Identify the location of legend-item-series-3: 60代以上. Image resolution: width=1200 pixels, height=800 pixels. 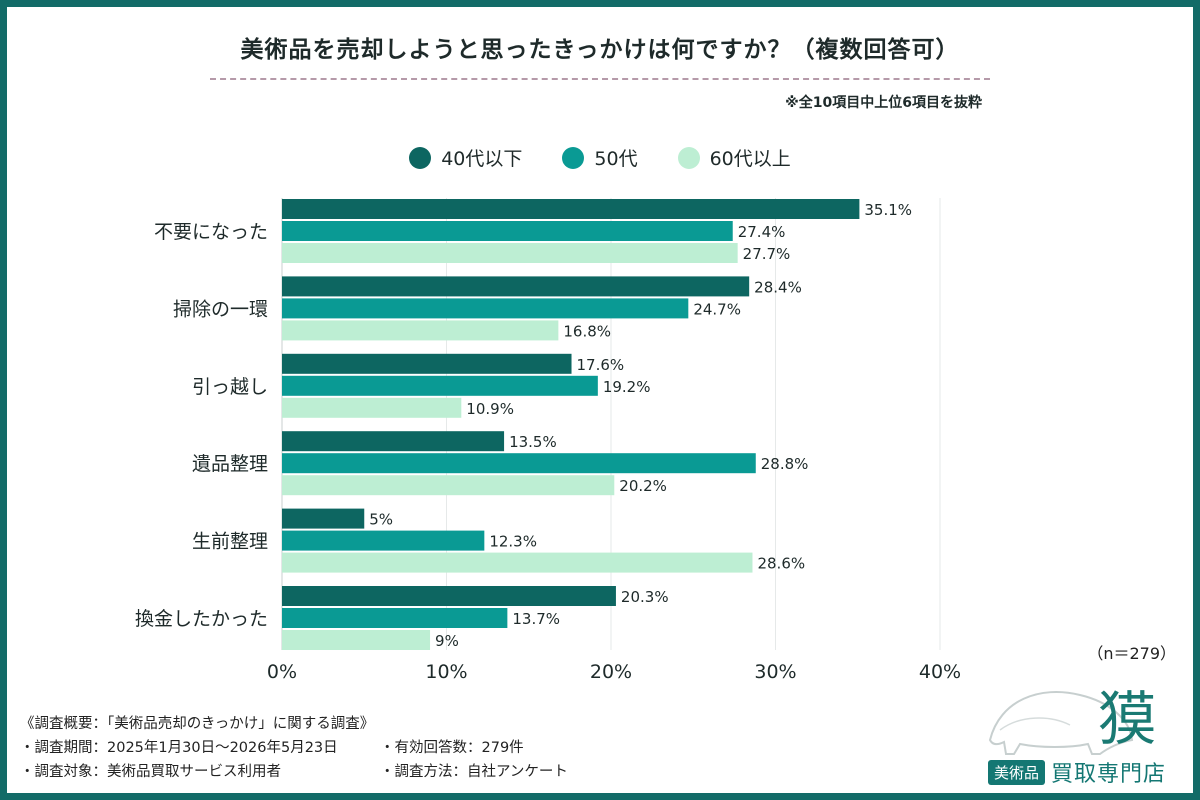
(734, 157).